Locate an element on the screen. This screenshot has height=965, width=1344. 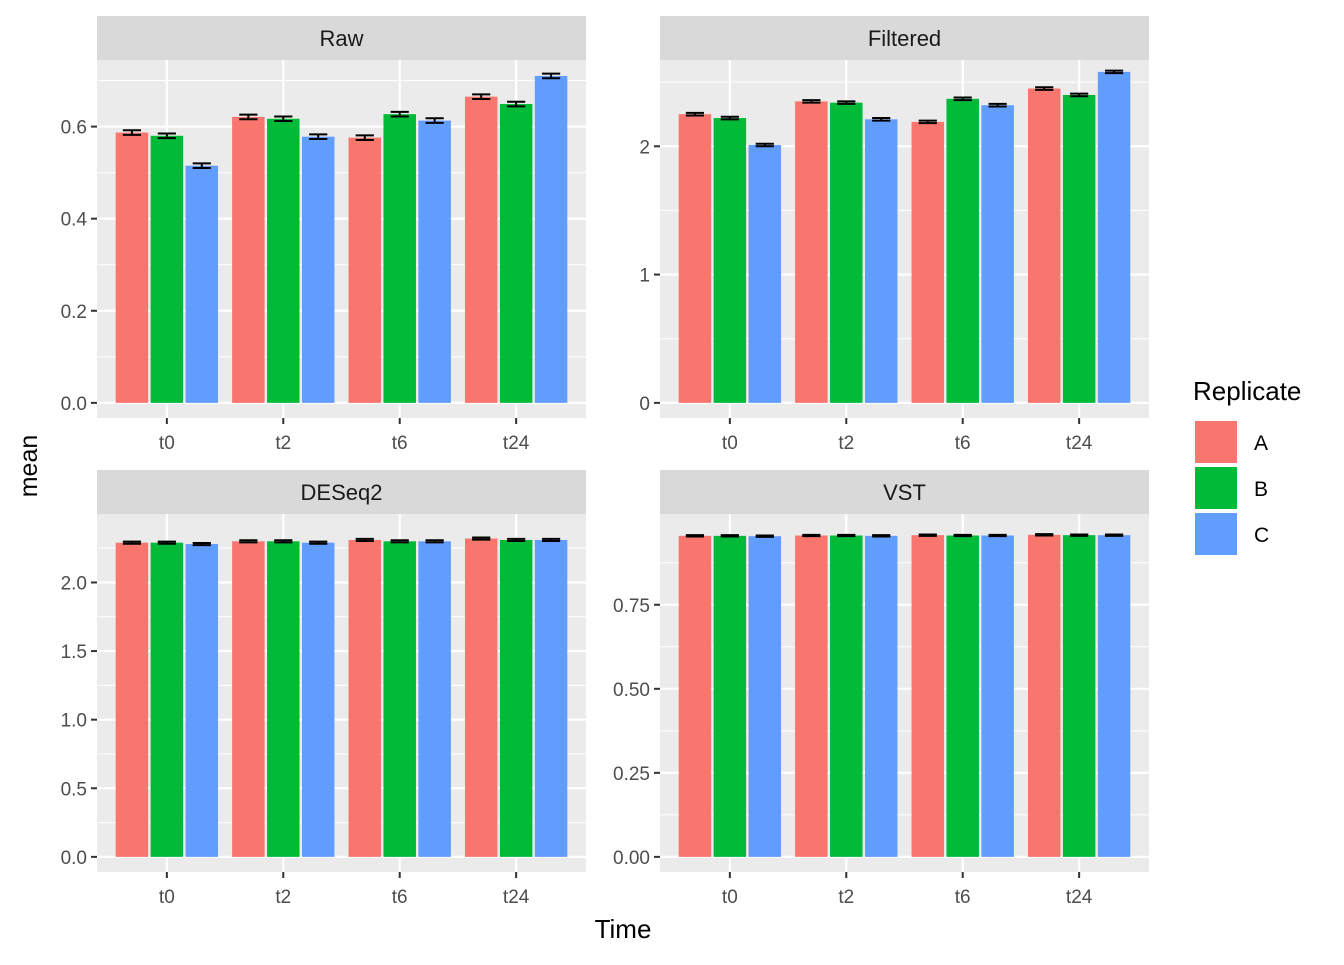
panel-title: VST is located at coordinates (904, 492).